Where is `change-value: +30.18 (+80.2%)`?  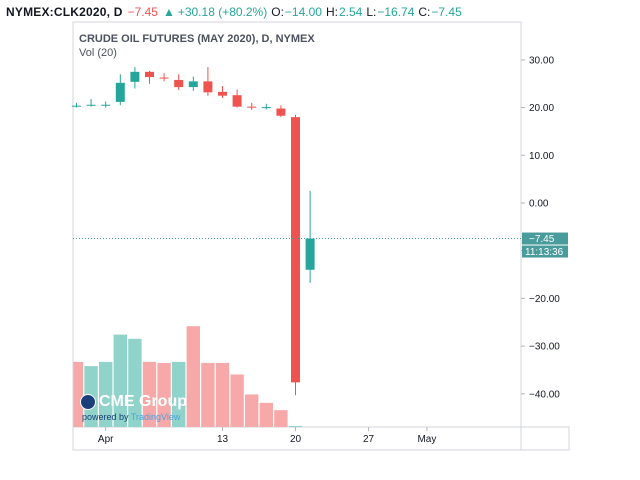 change-value: +30.18 (+80.2%) is located at coordinates (222, 12).